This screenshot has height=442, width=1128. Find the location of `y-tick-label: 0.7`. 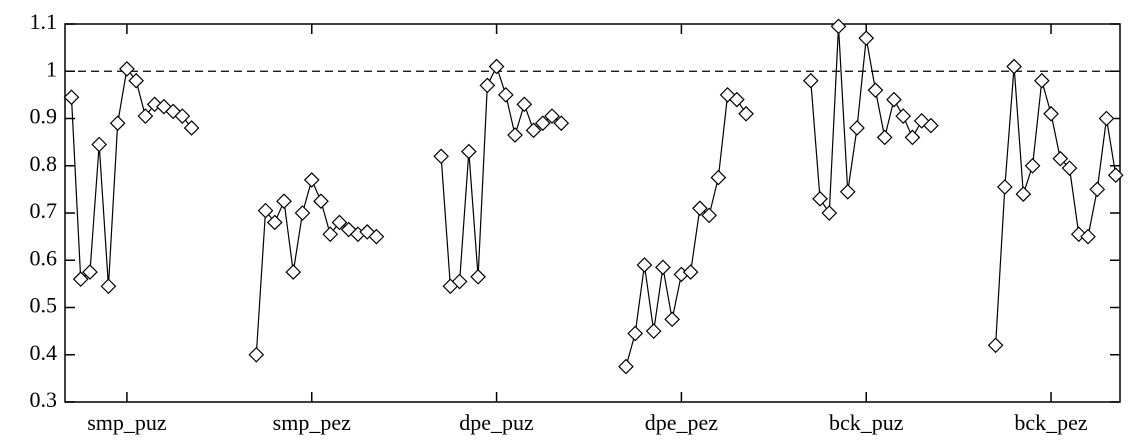

y-tick-label: 0.7 is located at coordinates (44, 210).